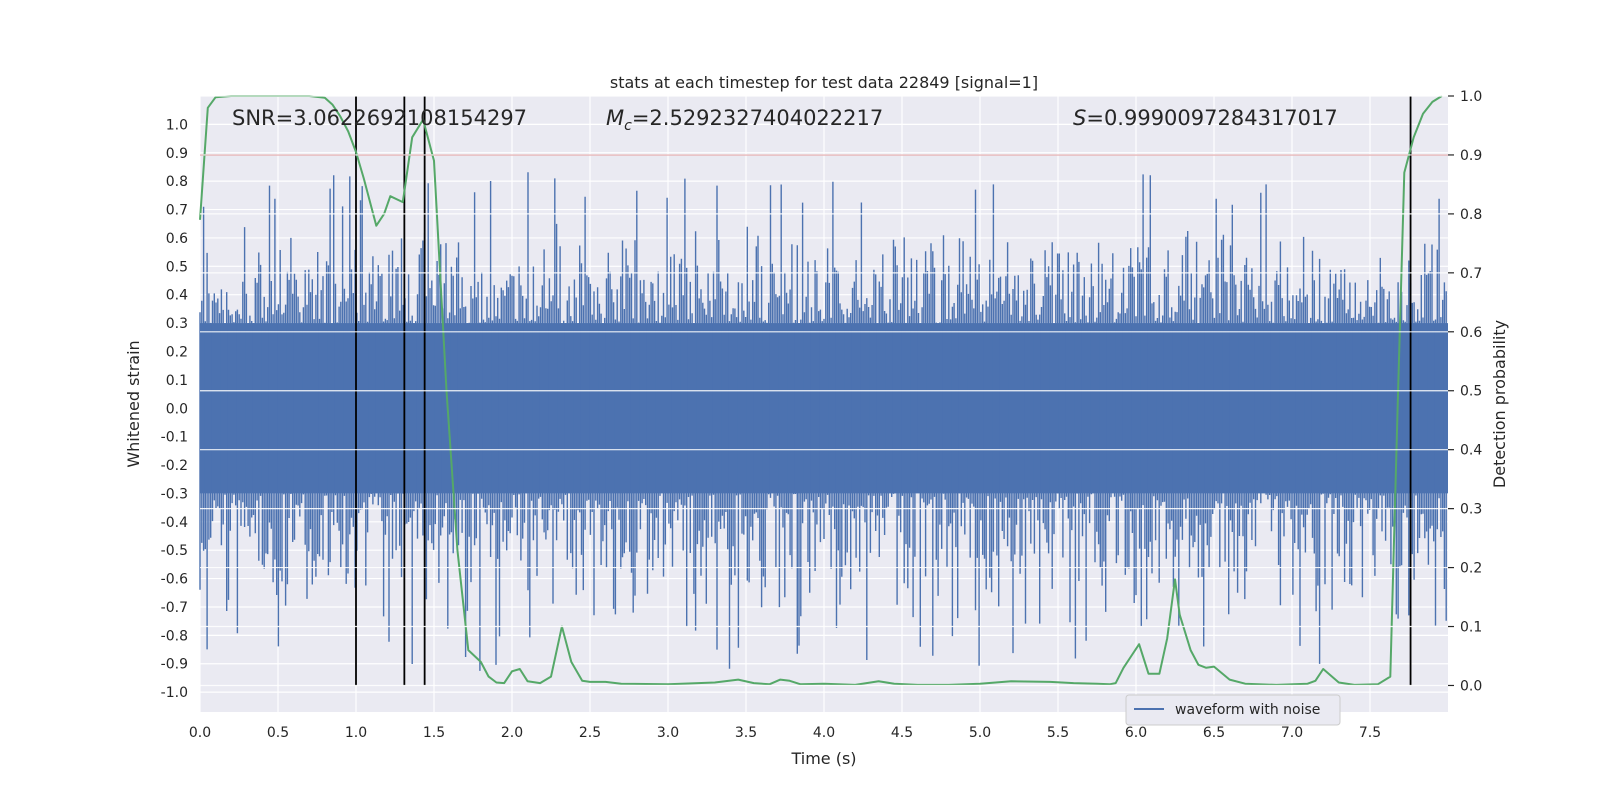  What do you see at coordinates (177, 324) in the screenshot?
I see `y-tick-label: 0.3` at bounding box center [177, 324].